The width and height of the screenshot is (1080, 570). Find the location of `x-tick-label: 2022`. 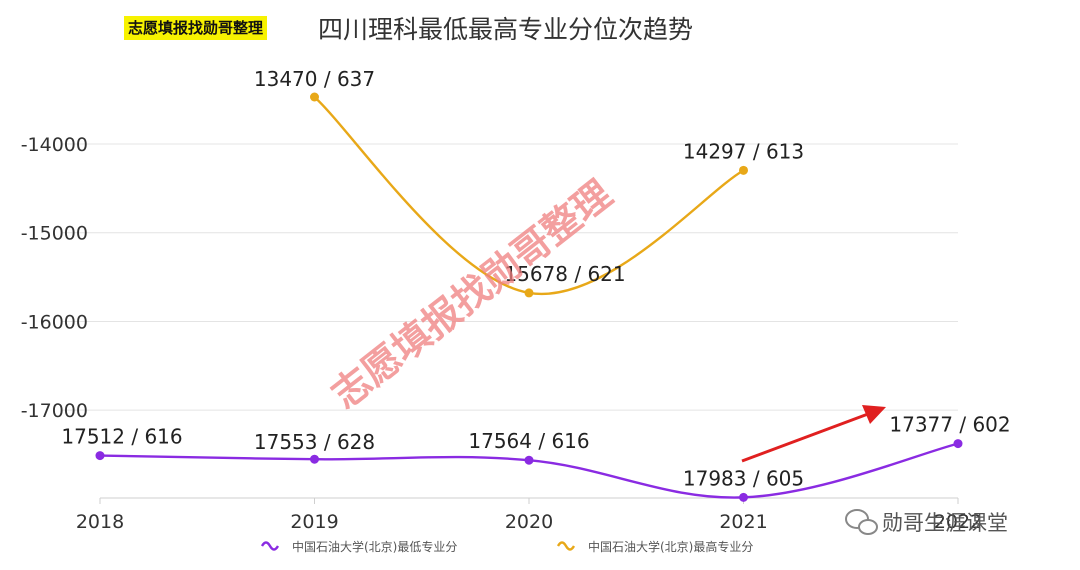

x-tick-label: 2022 is located at coordinates (958, 522).